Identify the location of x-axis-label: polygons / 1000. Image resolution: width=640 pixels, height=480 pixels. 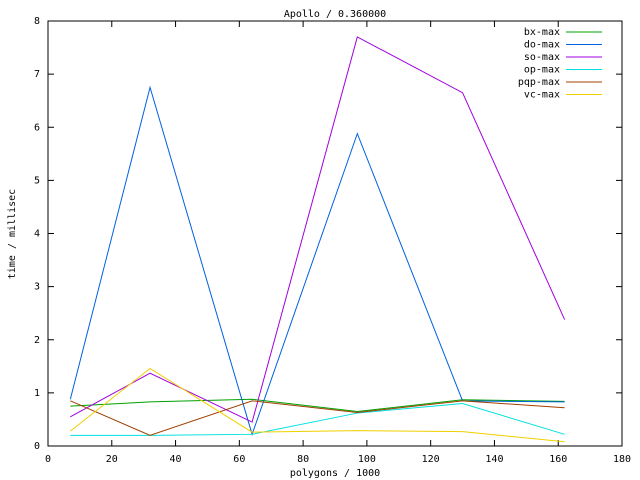
(335, 473).